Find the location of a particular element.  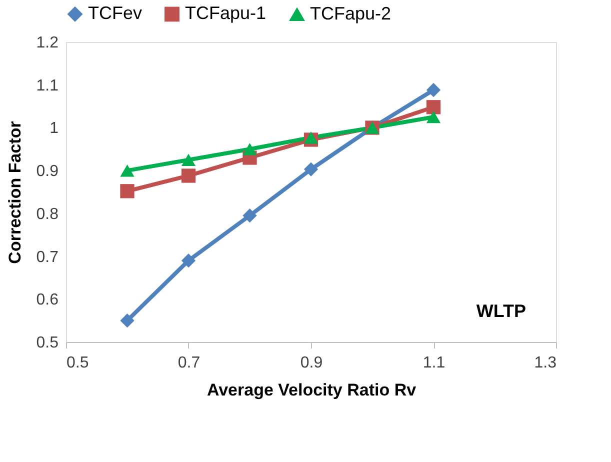

y-tick-label: 1.1 is located at coordinates (47, 85).